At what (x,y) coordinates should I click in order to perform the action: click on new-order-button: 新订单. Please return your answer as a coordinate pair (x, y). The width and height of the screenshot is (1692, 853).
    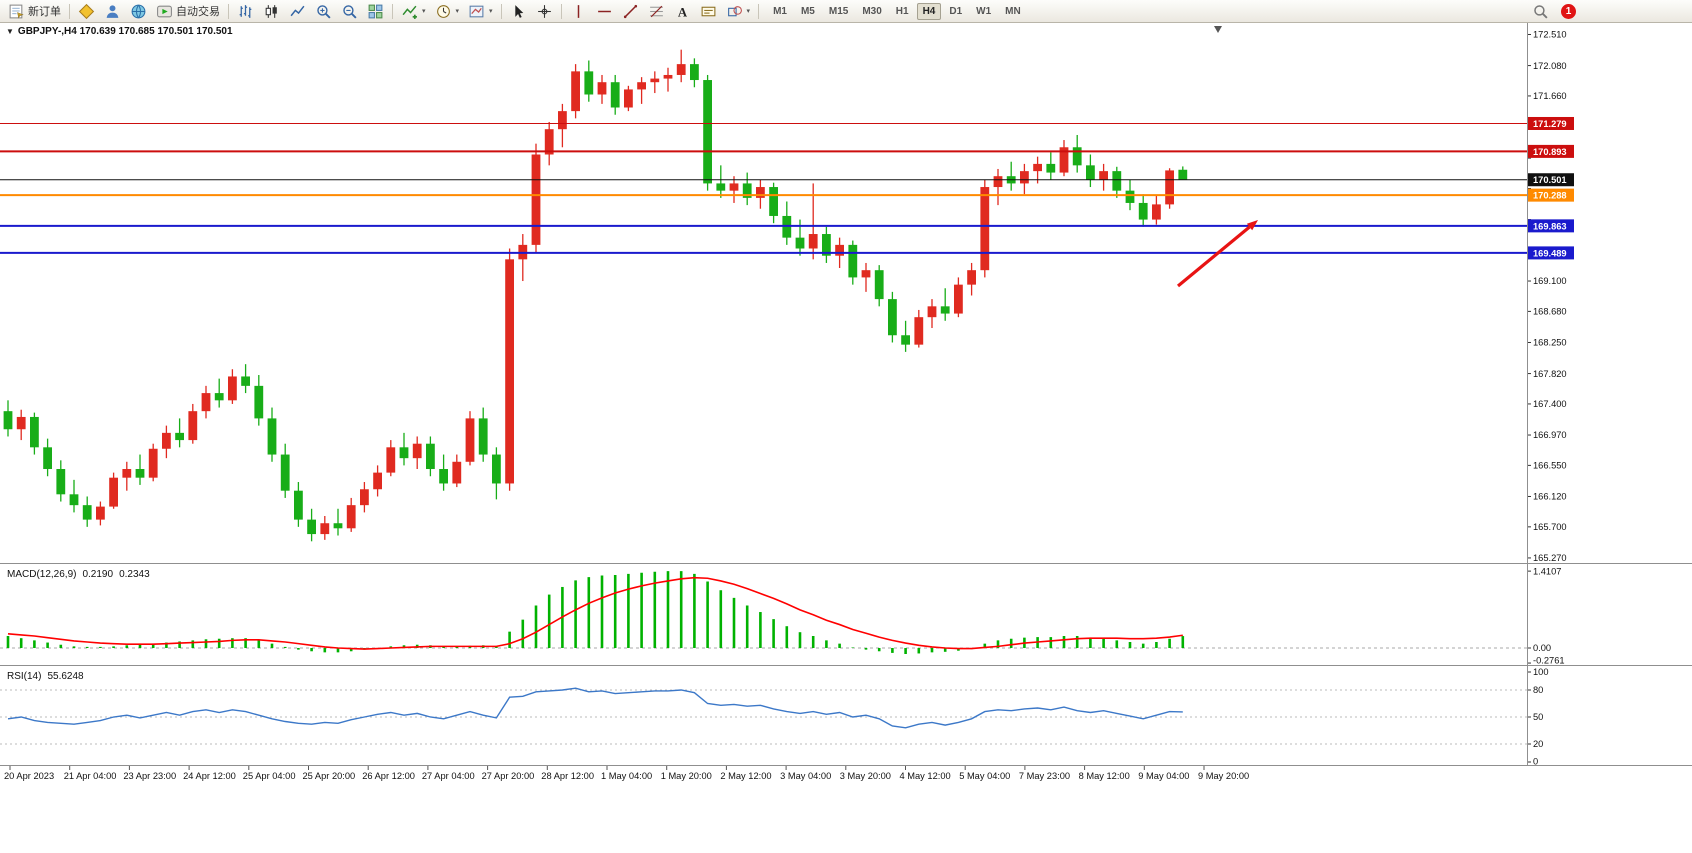
    Looking at the image, I should click on (34, 11).